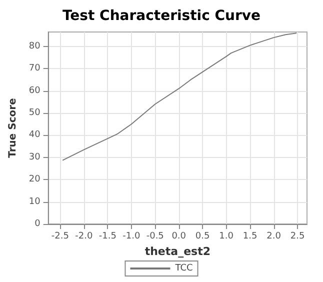 The width and height of the screenshot is (323, 282). What do you see at coordinates (155, 237) in the screenshot?
I see `x-tick-label: -0.5` at bounding box center [155, 237].